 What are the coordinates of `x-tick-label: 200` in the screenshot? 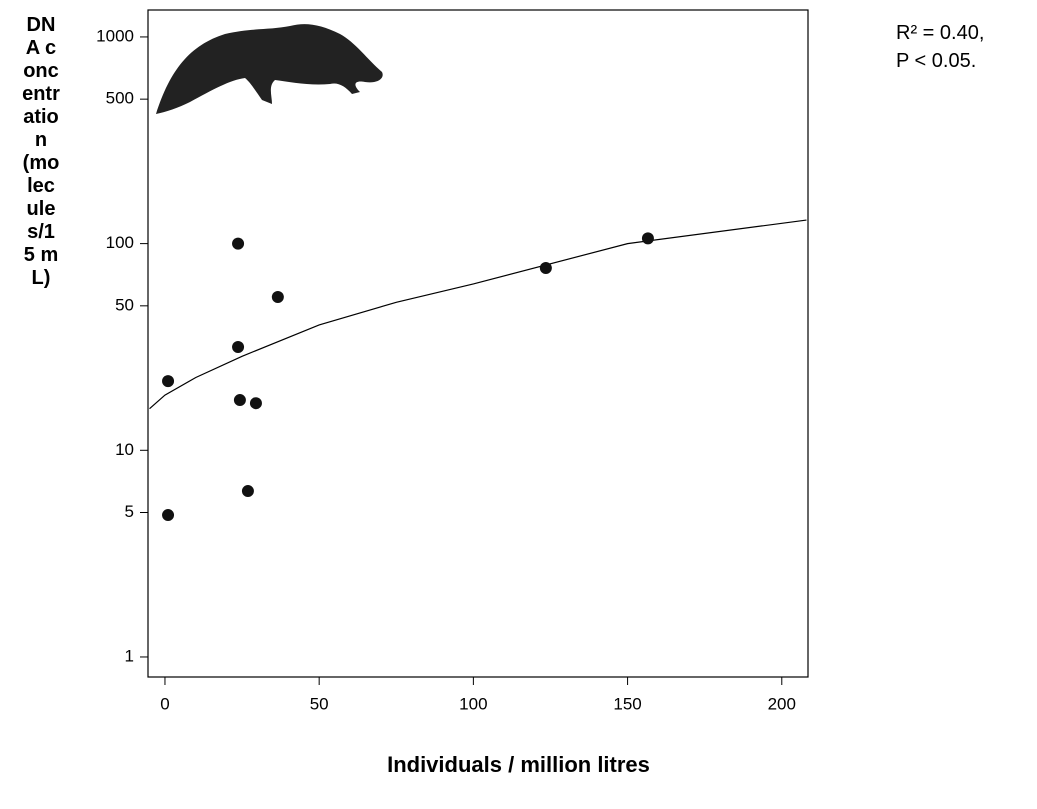 It's located at (782, 703).